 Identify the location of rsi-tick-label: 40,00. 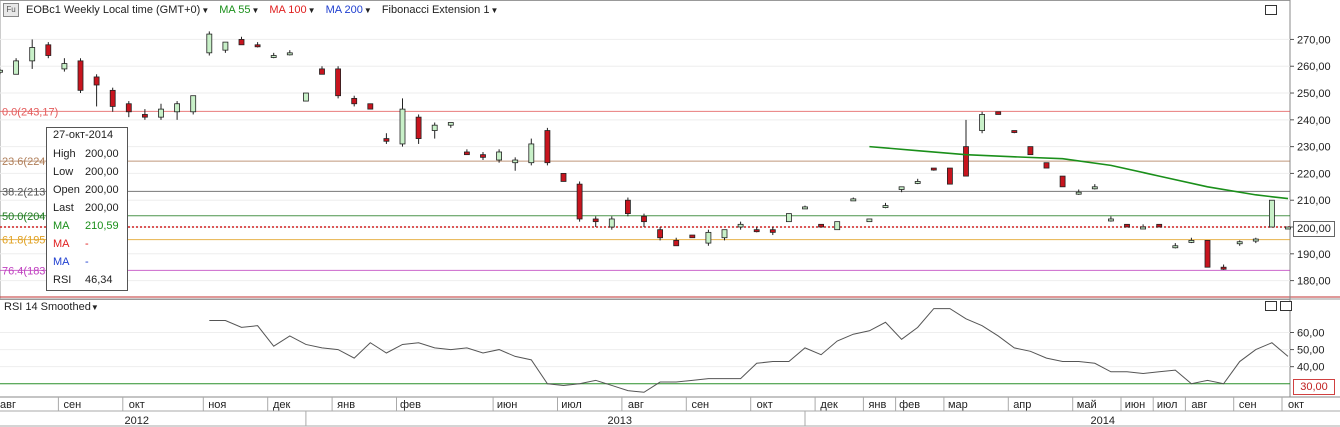
(1311, 368).